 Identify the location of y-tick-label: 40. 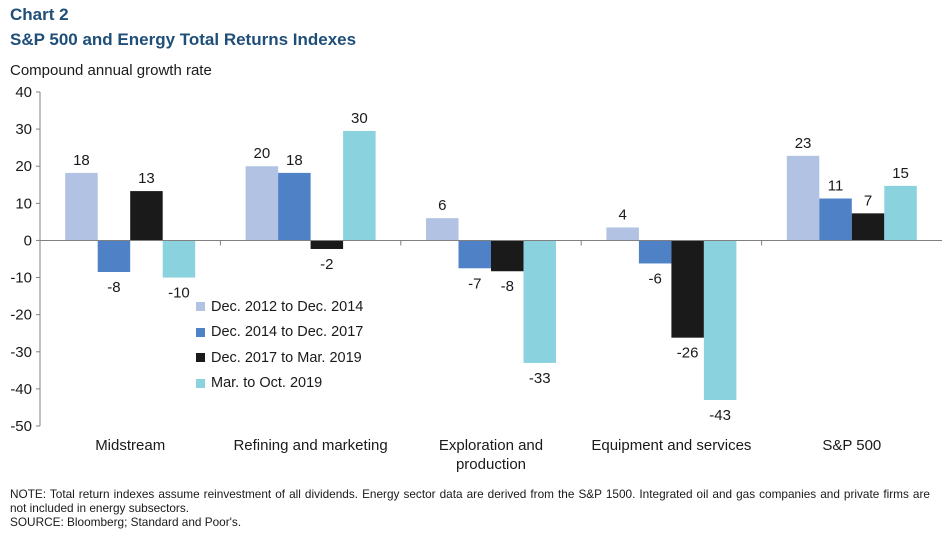
(23, 92).